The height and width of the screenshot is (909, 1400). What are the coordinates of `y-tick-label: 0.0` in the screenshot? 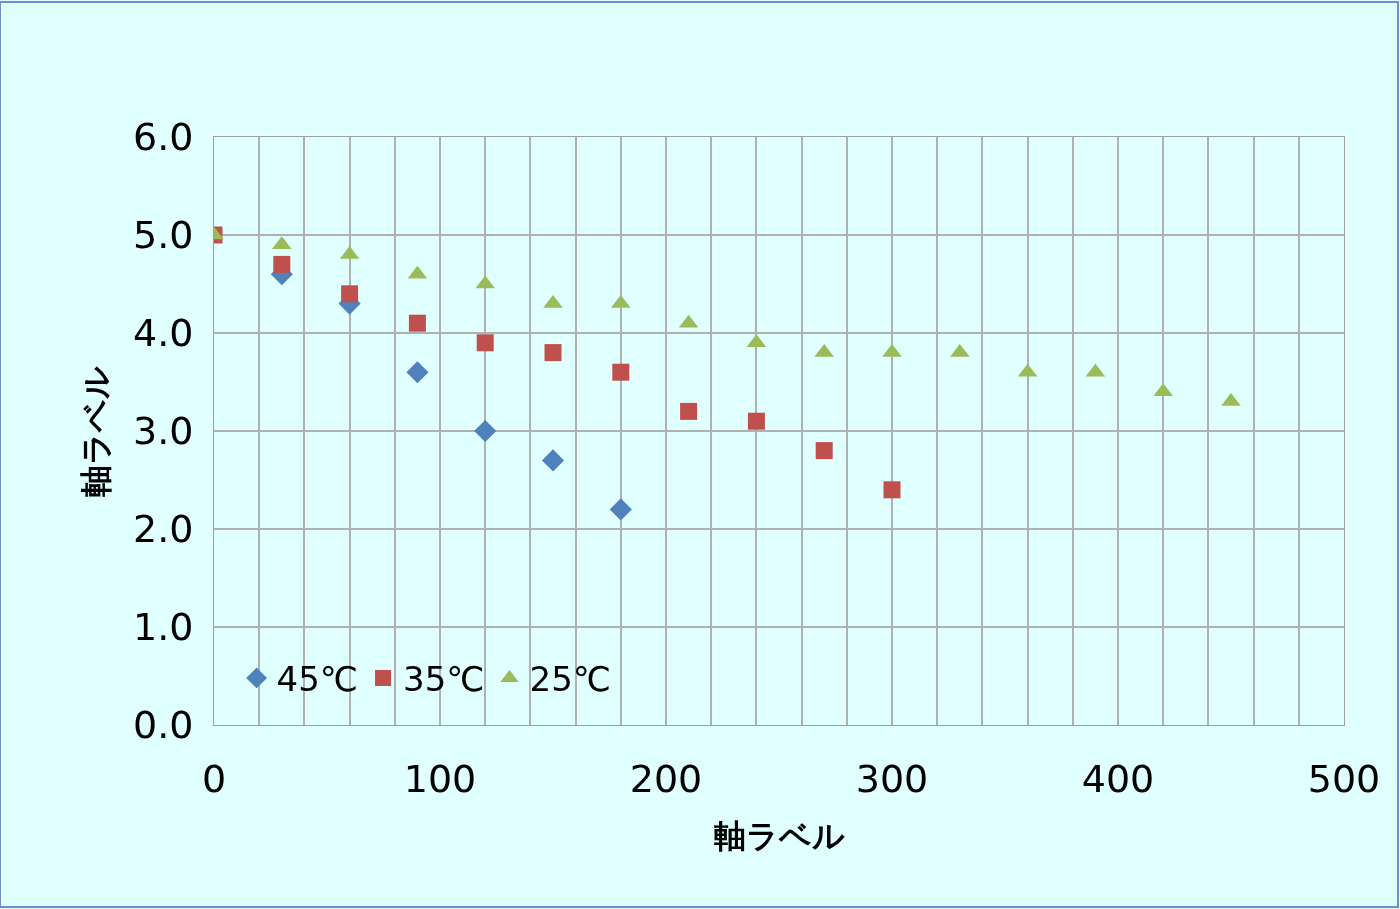 It's located at (163, 725).